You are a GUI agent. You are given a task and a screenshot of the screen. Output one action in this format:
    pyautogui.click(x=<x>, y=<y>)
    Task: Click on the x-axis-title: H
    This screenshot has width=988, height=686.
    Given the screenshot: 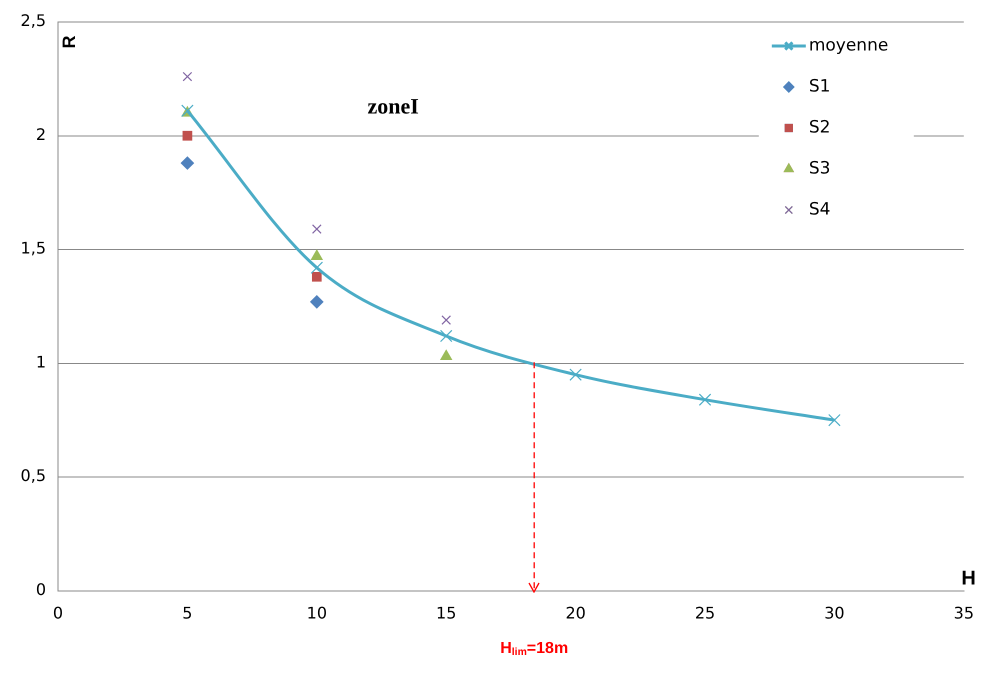 What is the action you would take?
    pyautogui.click(x=968, y=578)
    